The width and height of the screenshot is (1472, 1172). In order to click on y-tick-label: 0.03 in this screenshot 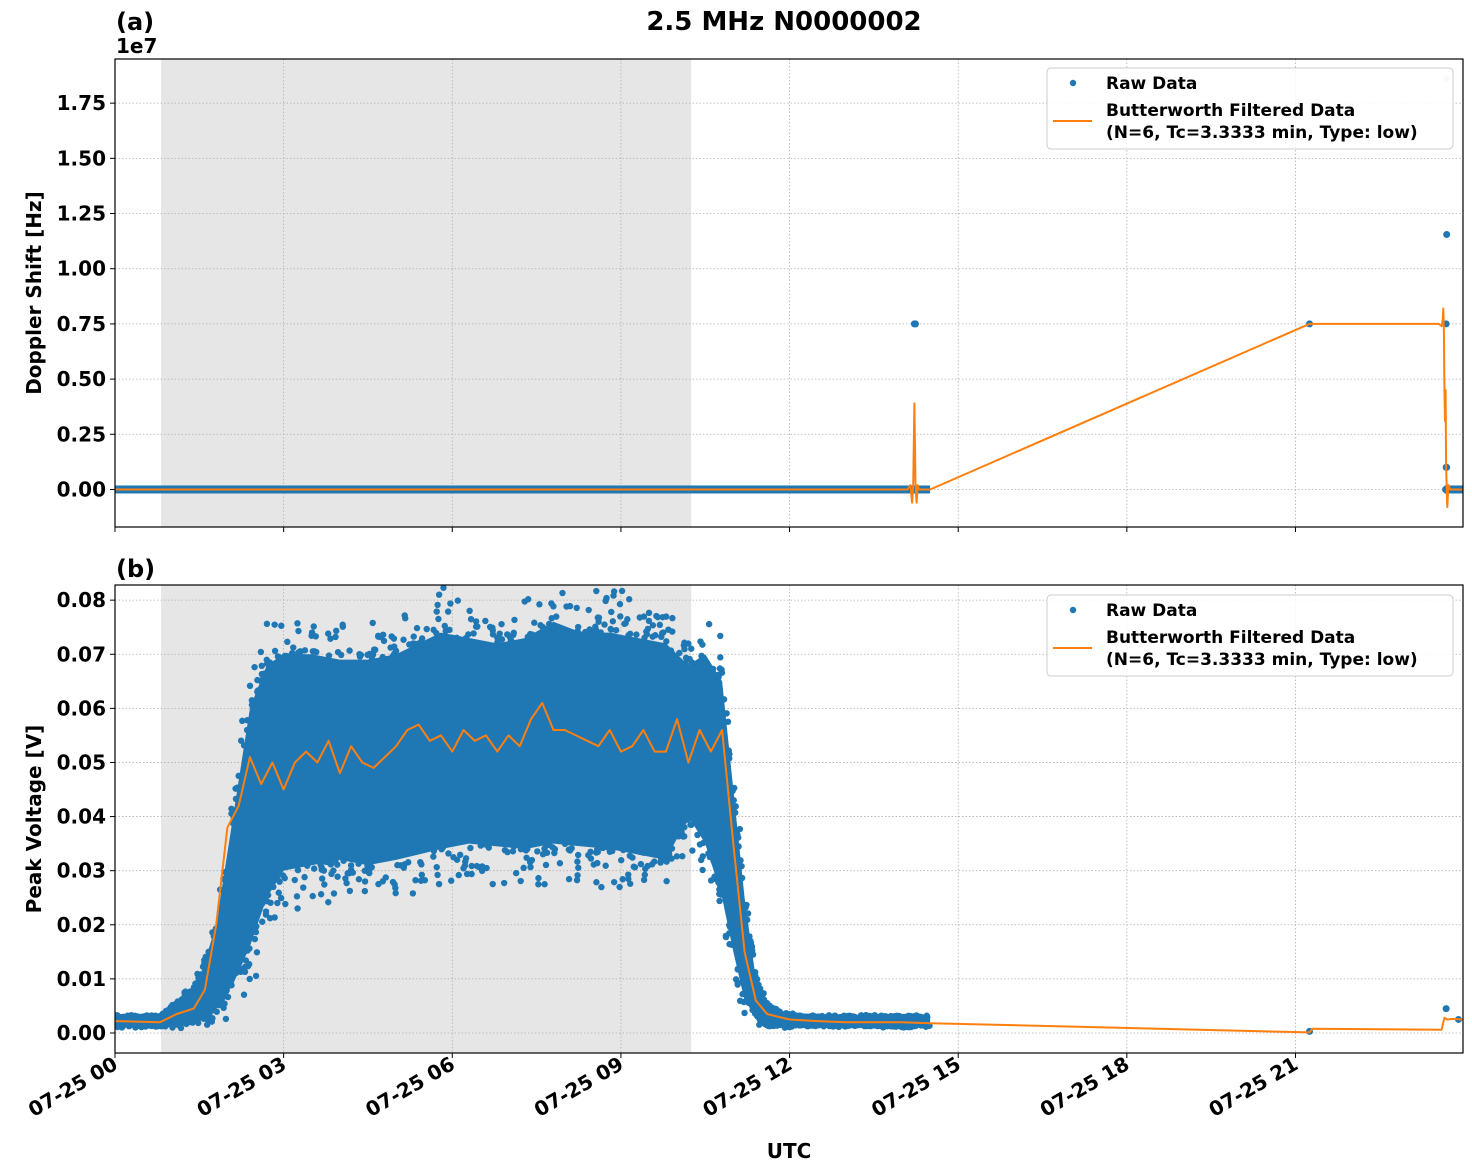, I will do `click(81, 871)`.